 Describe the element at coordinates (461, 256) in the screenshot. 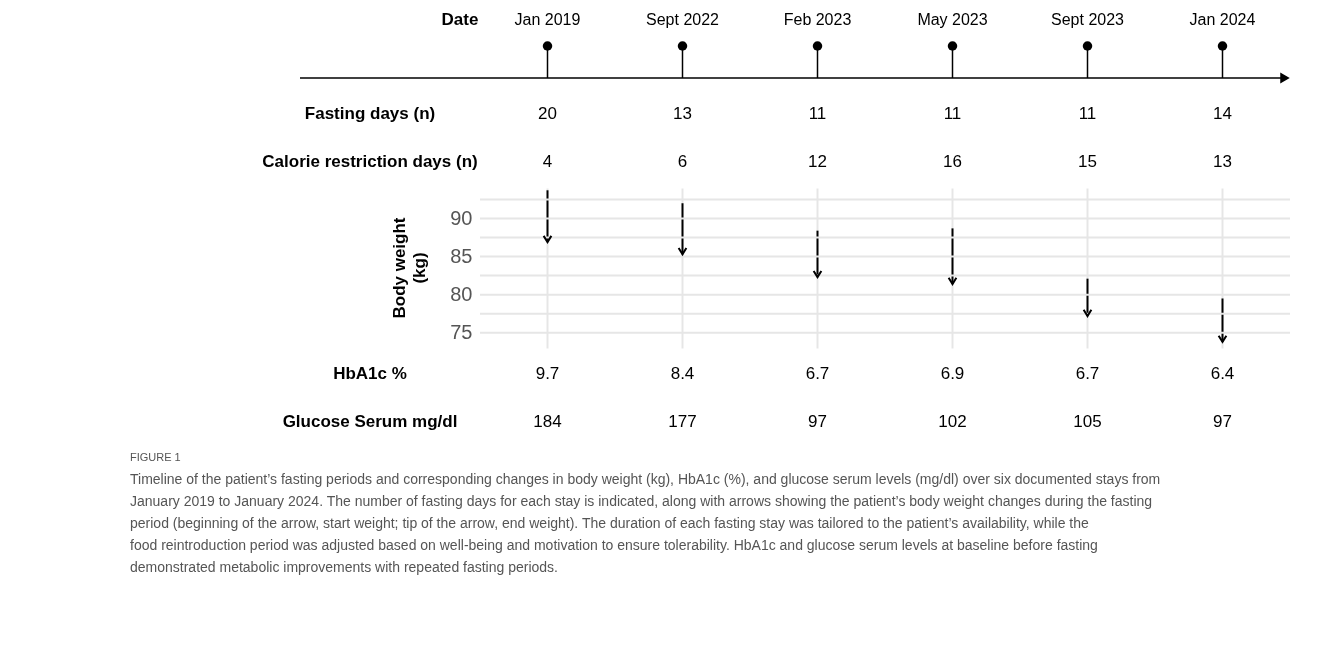

I see `y-tick-label: 85` at that location.